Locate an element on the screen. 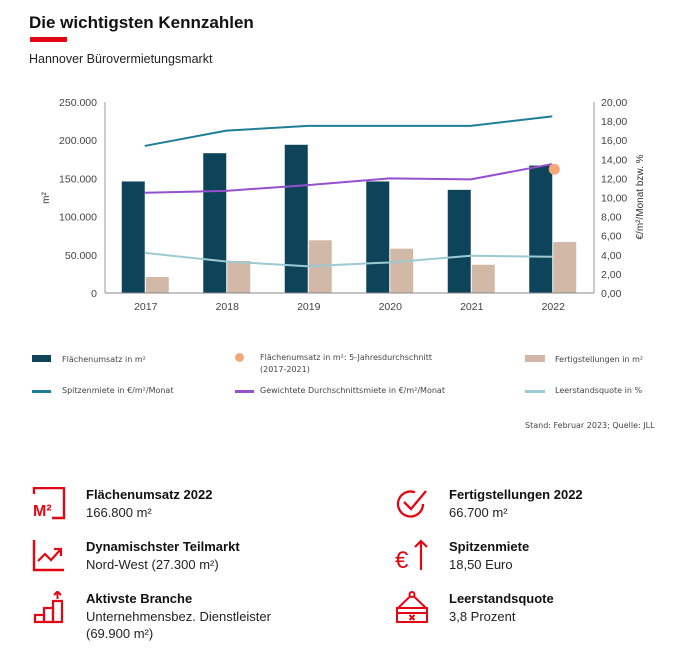 This screenshot has width=676, height=670. line-leerstandsquote is located at coordinates (348, 259).